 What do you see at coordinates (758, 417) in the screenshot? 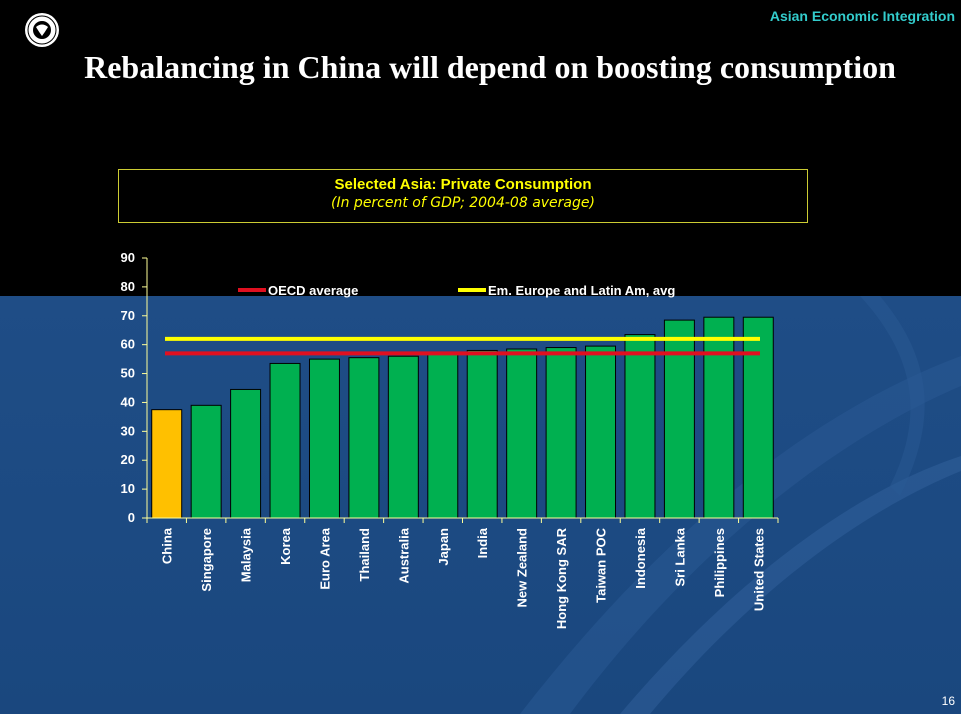
I see `bar-united-states` at bounding box center [758, 417].